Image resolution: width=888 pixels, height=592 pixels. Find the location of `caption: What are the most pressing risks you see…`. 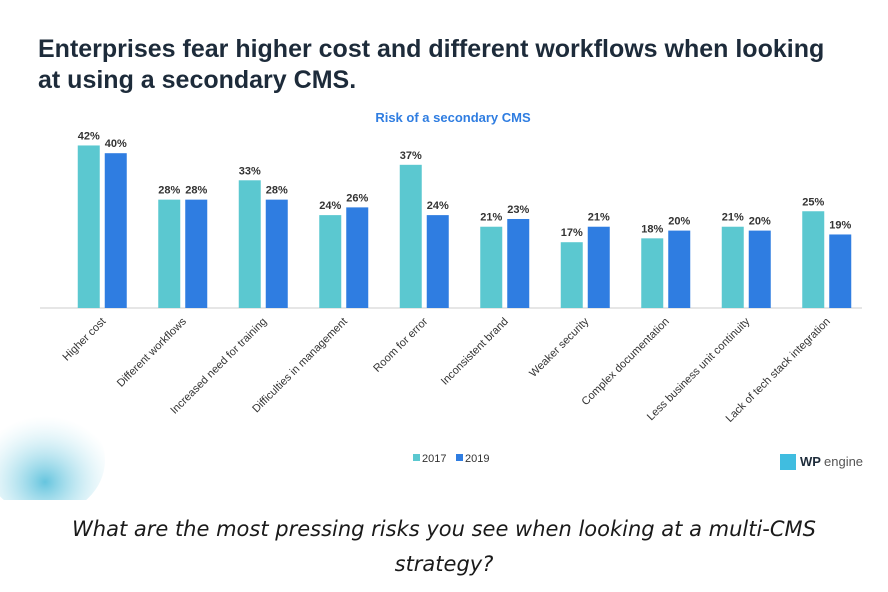

caption: What are the most pressing risks you see… is located at coordinates (444, 546).